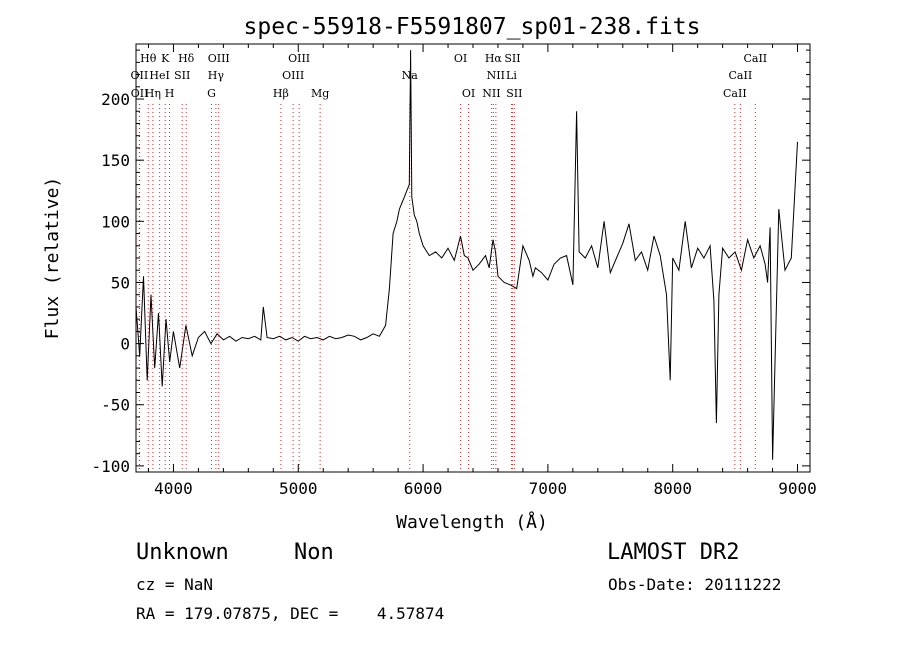  Describe the element at coordinates (494, 58) in the screenshot. I see `line-id-label: Hα` at that location.